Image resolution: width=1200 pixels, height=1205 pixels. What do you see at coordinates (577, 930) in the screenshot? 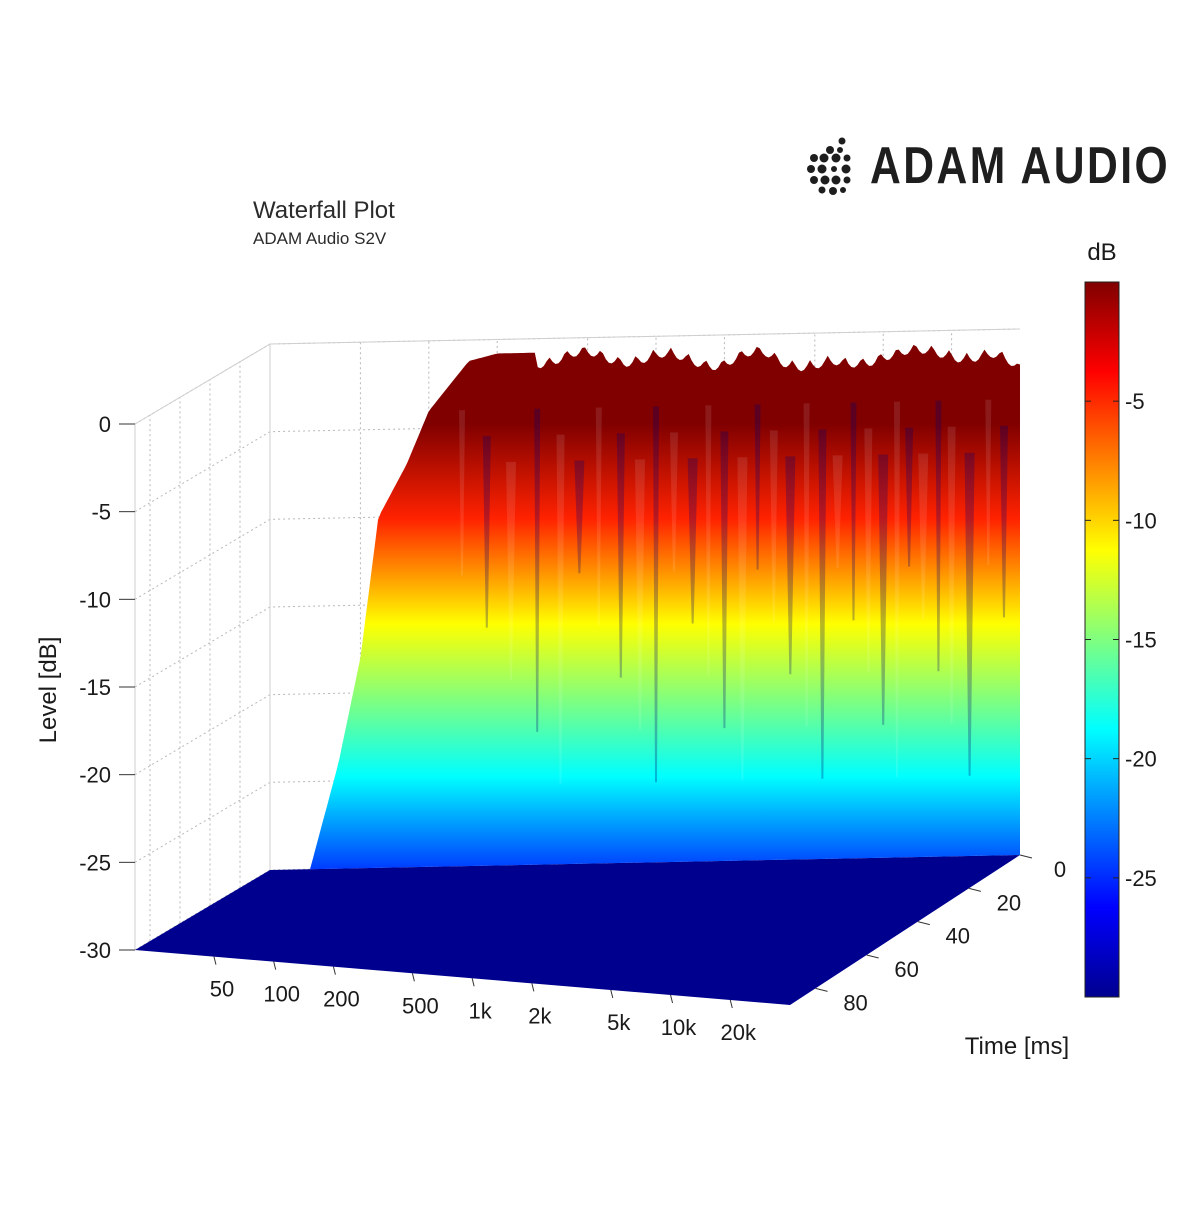
I see `floor-surface` at bounding box center [577, 930].